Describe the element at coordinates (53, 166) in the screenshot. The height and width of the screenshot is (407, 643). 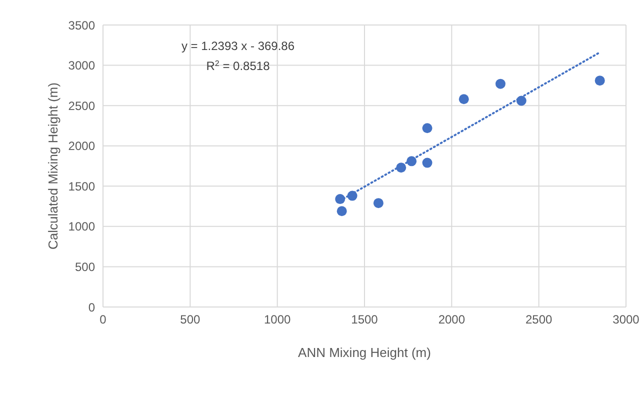
I see `y-axis-title: Calculated Mixing Height (m)` at that location.